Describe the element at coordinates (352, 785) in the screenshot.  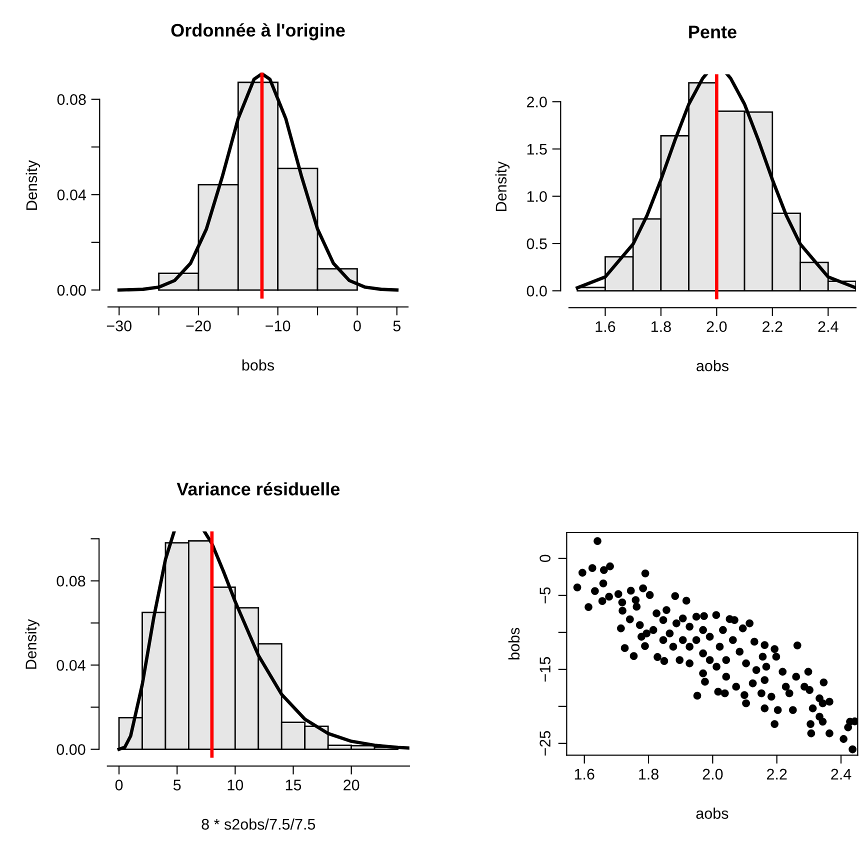
I see `x-tick-label: 20` at that location.